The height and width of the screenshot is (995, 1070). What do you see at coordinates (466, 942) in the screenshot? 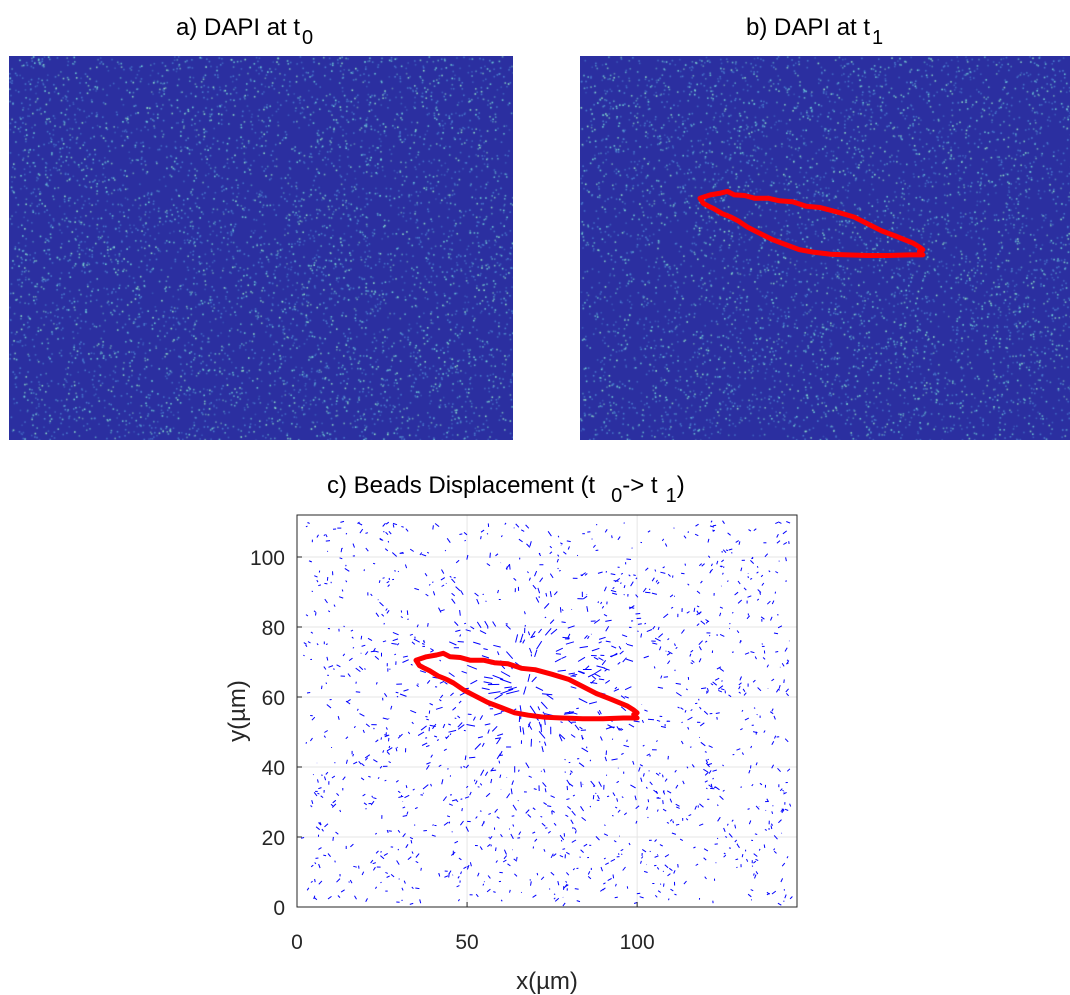
I see `x-tick-label: 50` at bounding box center [466, 942].